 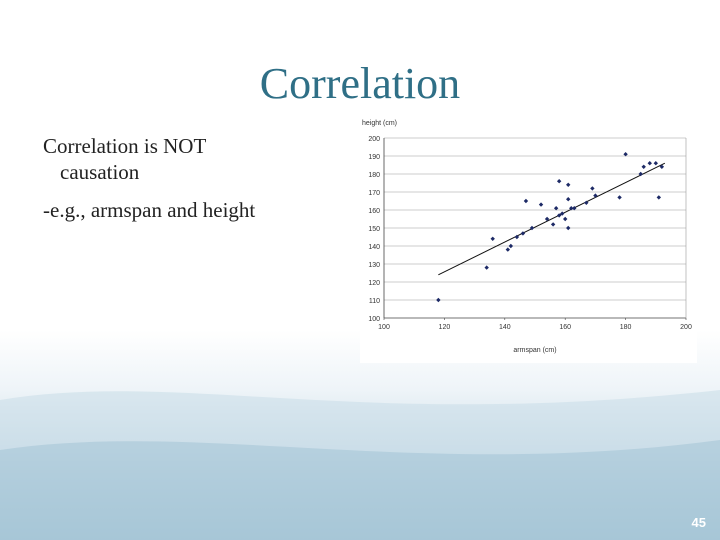 I want to click on x-tick-label: 200, so click(x=686, y=327).